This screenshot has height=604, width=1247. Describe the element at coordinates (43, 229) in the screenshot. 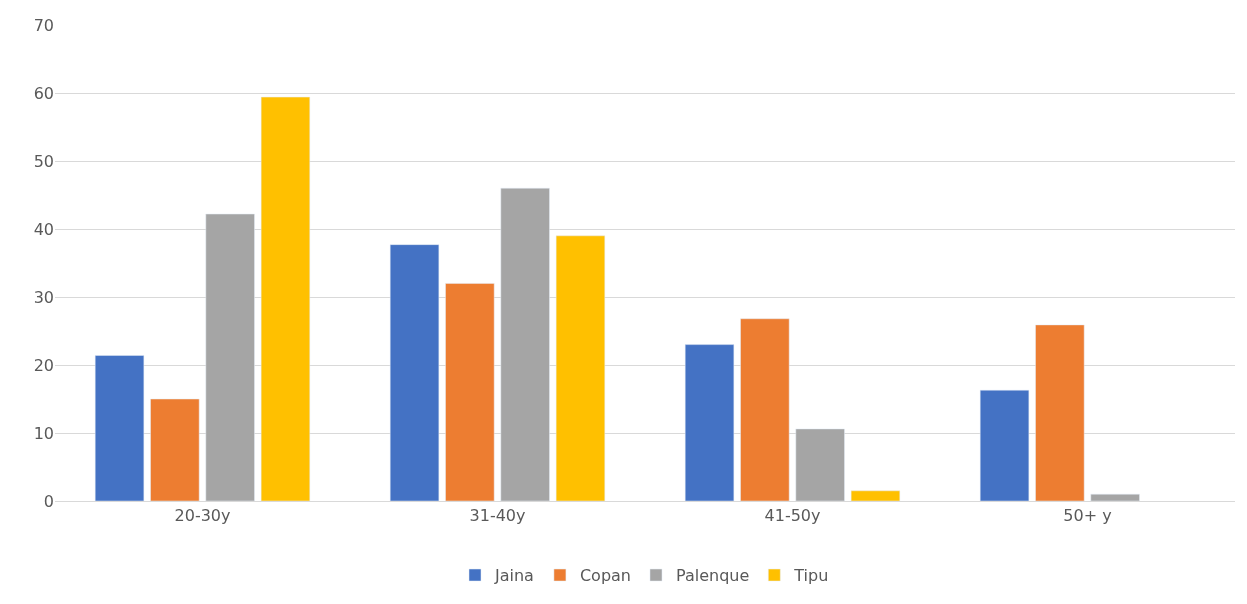

I see `y-tick-label: 40` at that location.